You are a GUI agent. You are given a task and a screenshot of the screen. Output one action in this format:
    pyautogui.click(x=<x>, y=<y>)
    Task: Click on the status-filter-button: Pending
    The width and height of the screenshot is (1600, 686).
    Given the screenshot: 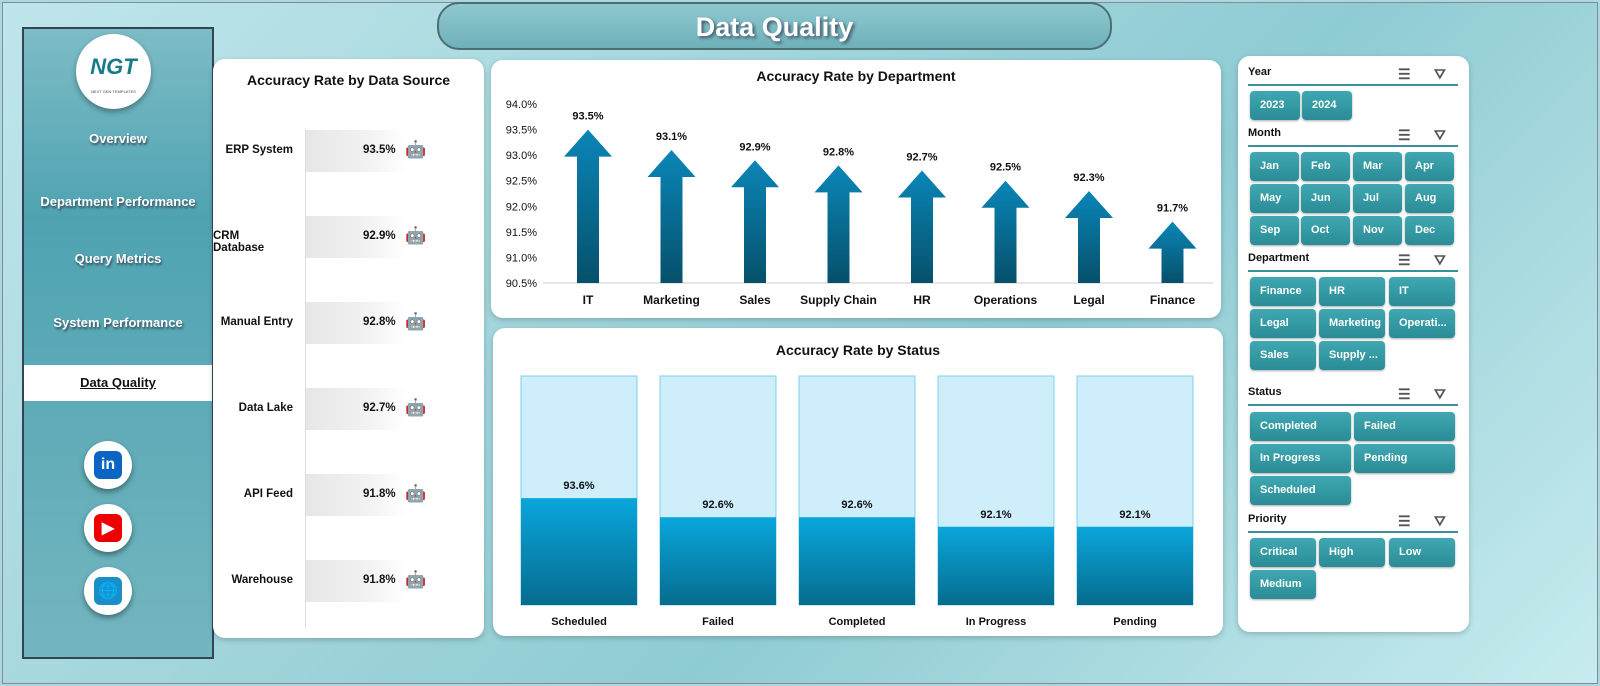 What is the action you would take?
    pyautogui.click(x=1404, y=458)
    